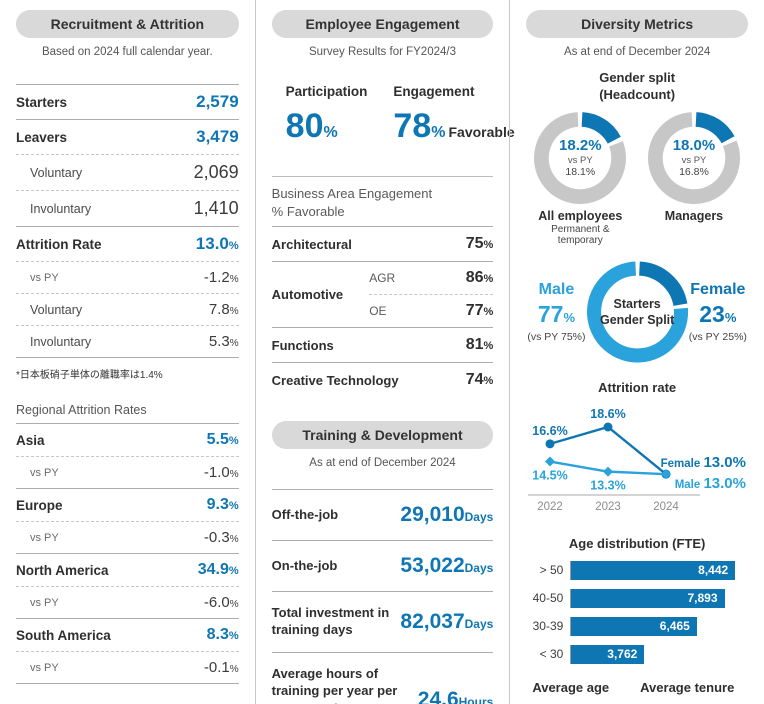 The image size is (764, 704). What do you see at coordinates (127, 136) in the screenshot?
I see `table-row: Leavers 3,479` at bounding box center [127, 136].